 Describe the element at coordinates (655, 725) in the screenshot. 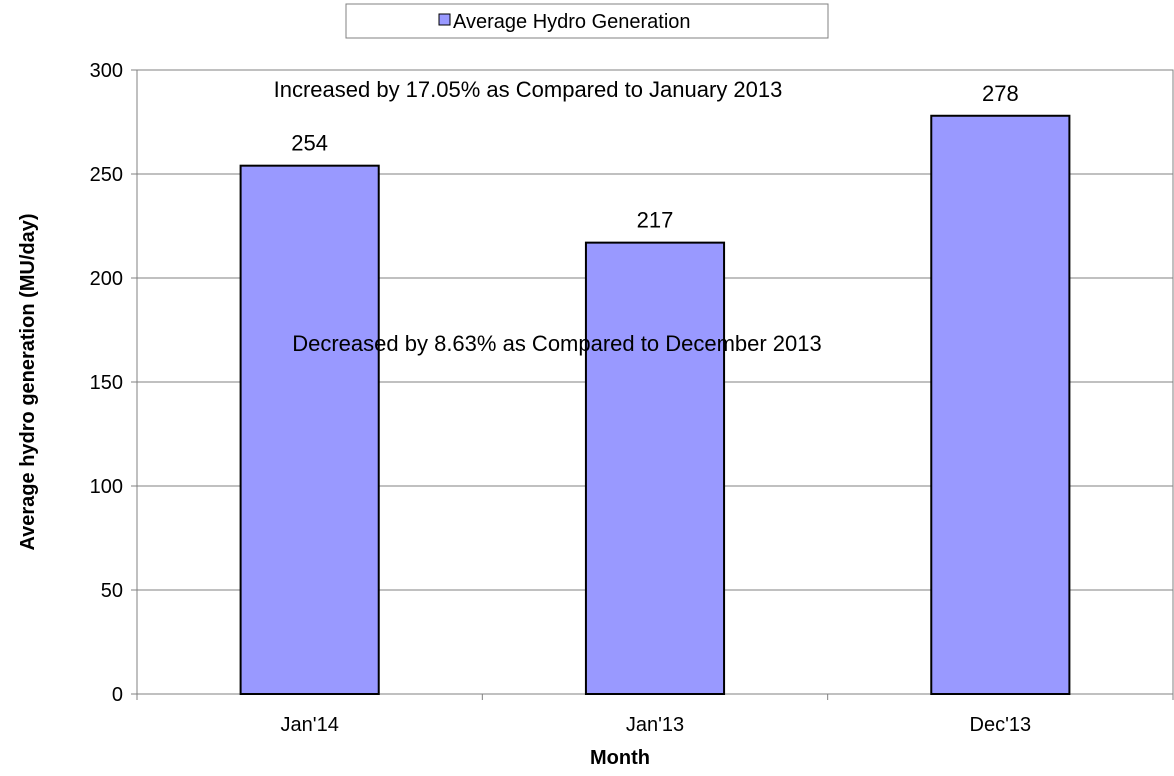

I see `x-tick-label: Jan'13` at that location.